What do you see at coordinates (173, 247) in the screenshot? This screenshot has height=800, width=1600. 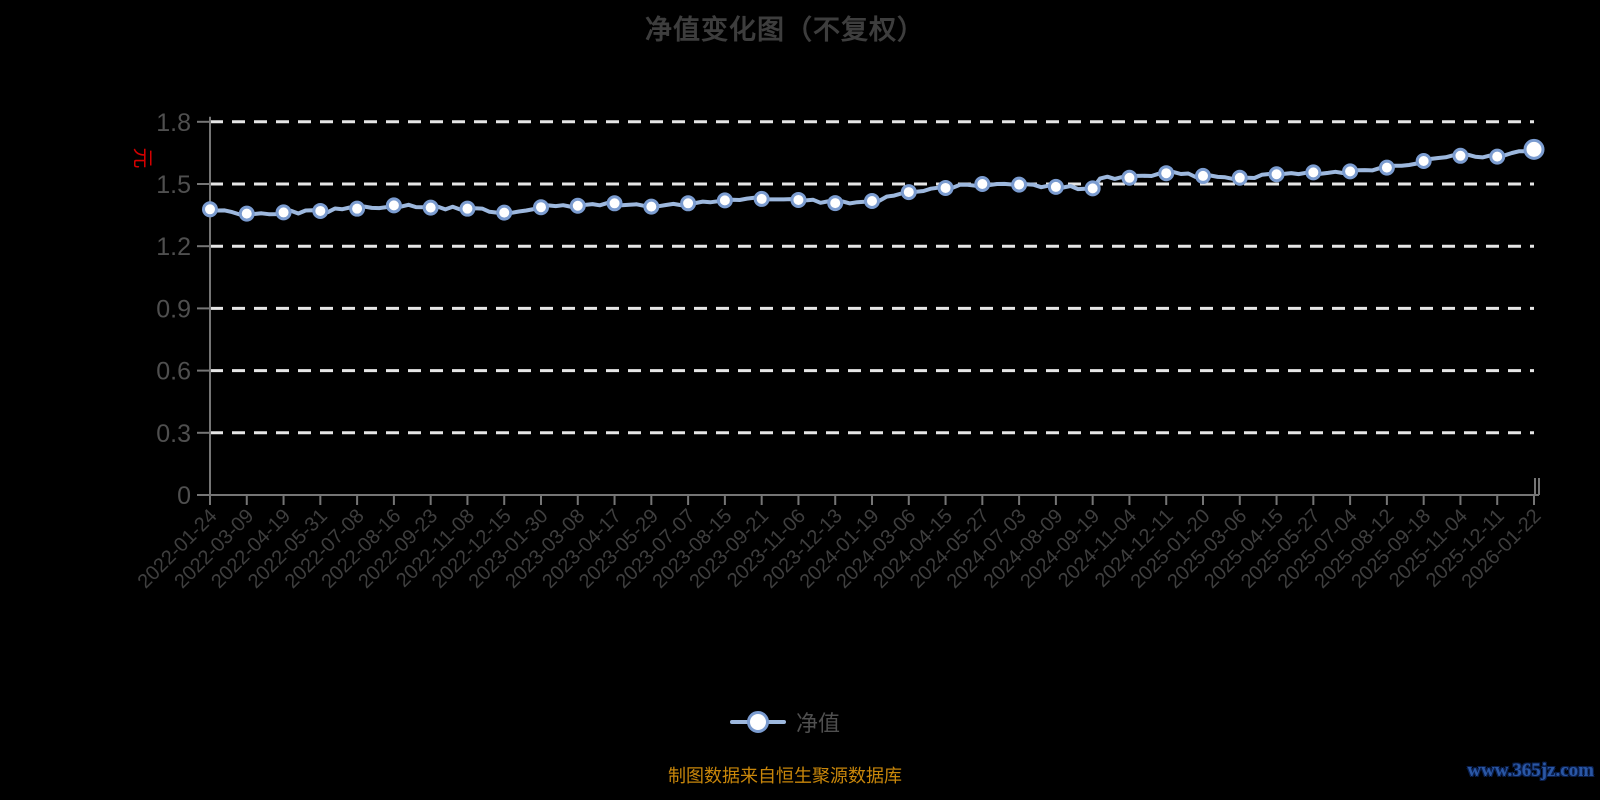 I see `y-axis-label: 1.2` at bounding box center [173, 247].